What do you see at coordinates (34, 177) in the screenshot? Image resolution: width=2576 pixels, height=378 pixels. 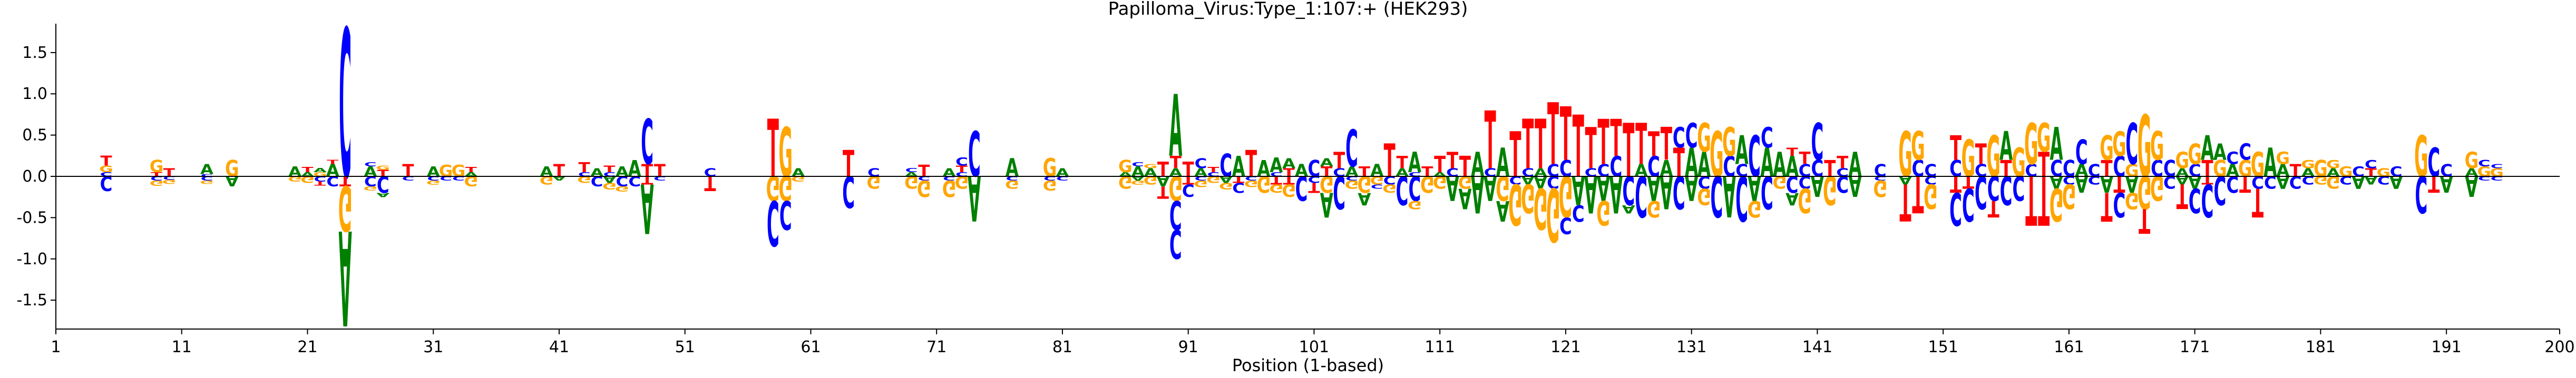 I see `y-tick-label: 0.0` at bounding box center [34, 177].